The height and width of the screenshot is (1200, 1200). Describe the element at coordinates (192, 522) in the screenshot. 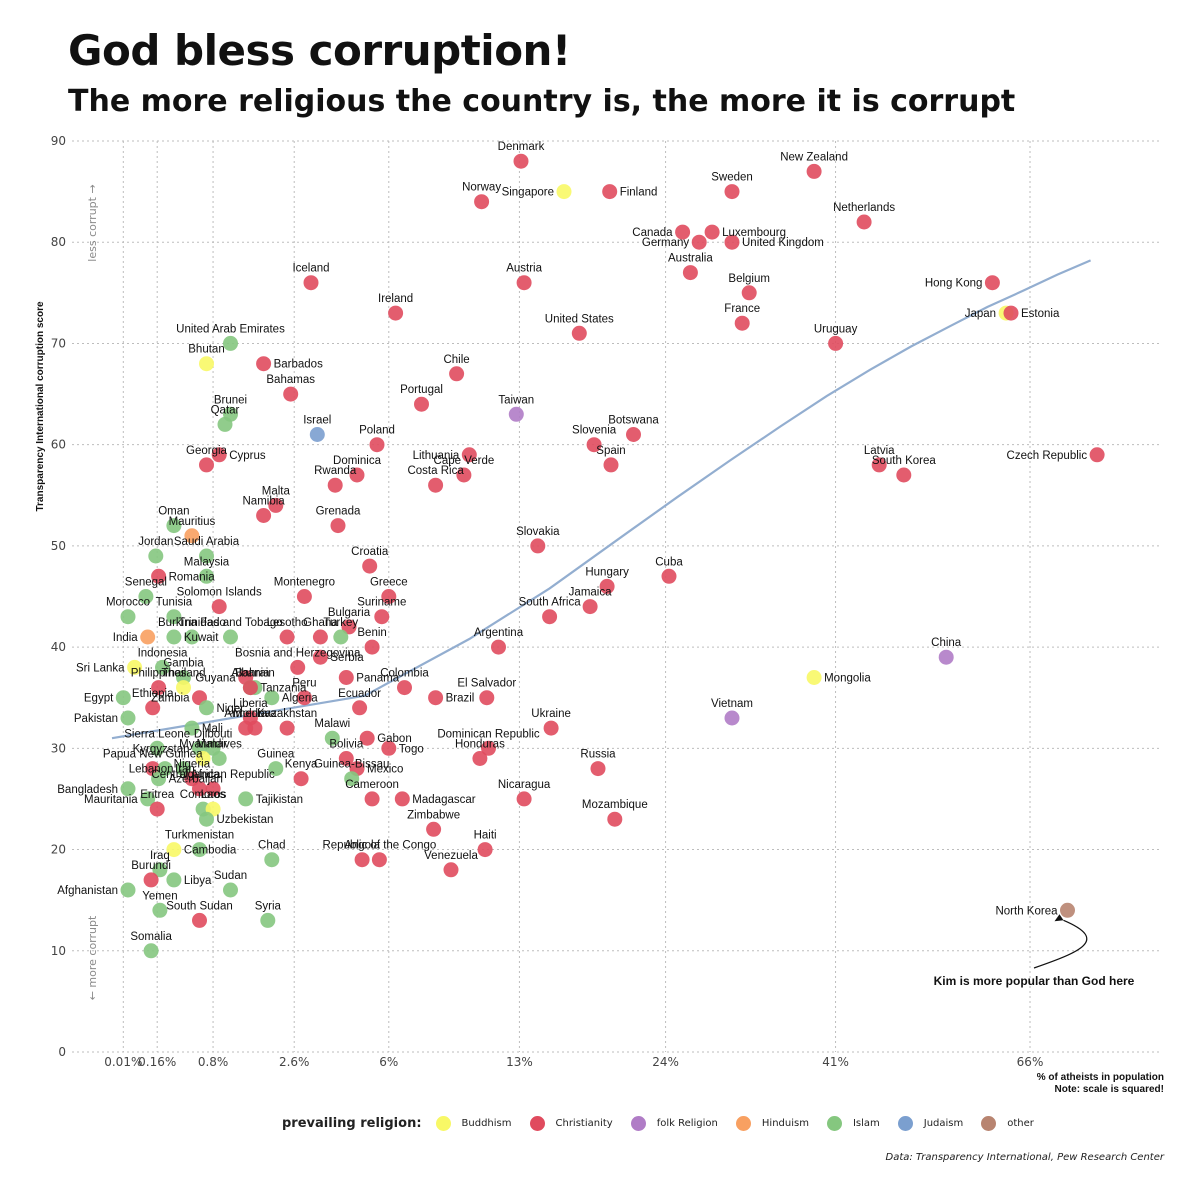

I see `point-label: Mauritius` at that location.